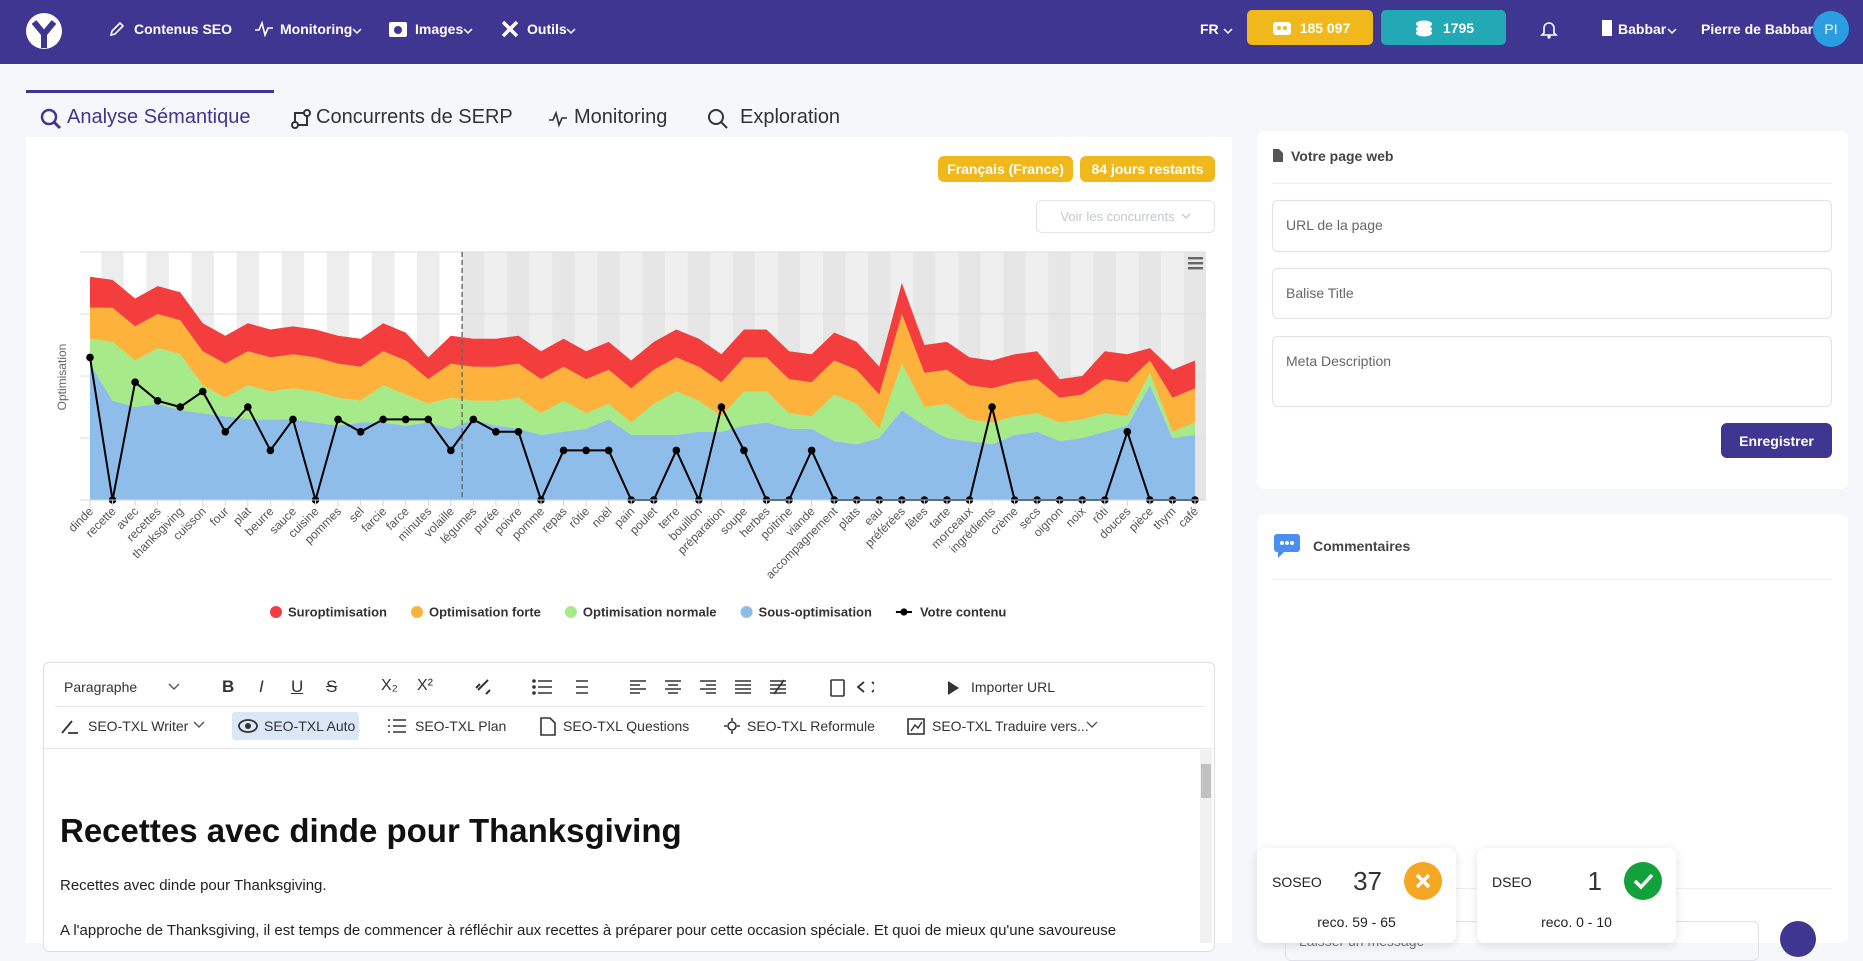 The height and width of the screenshot is (961, 1863). What do you see at coordinates (51, 119) in the screenshot?
I see `analysis-icon` at bounding box center [51, 119].